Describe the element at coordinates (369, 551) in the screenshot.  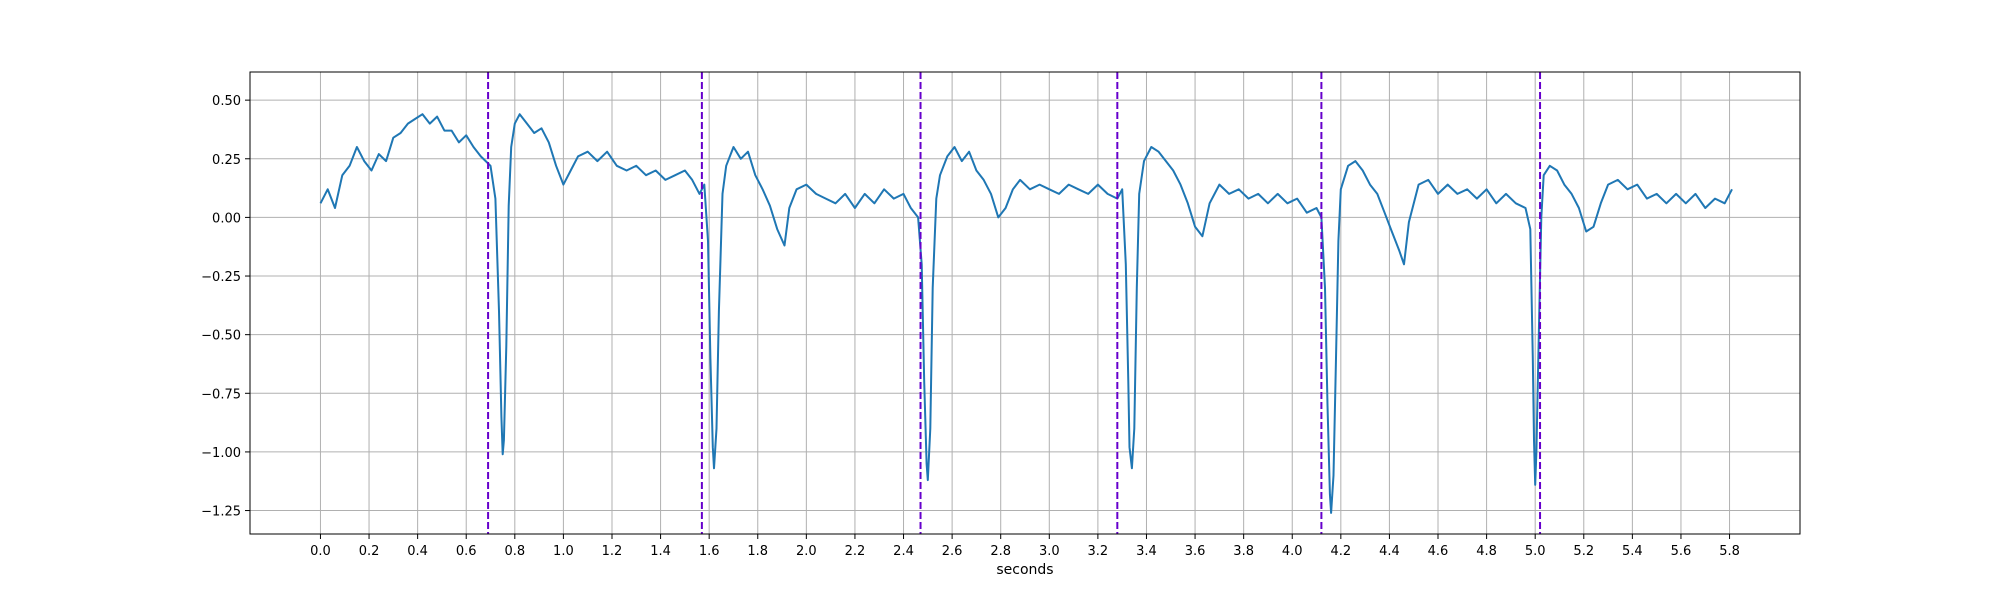
I see `x-tick-label: 0.2` at that location.